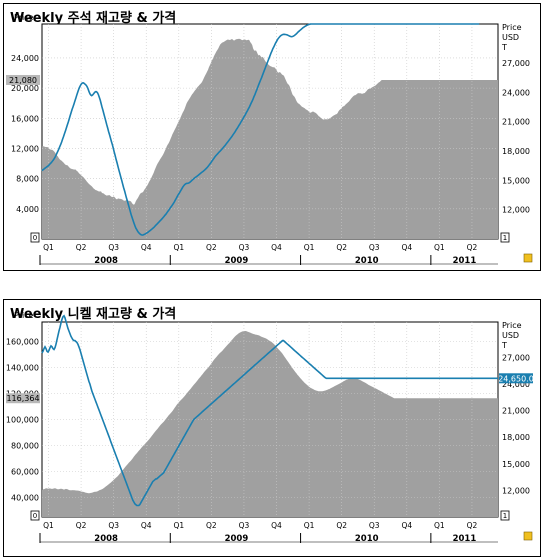 The width and height of the screenshot is (544, 560). What do you see at coordinates (27, 209) in the screenshot?
I see `left-tick-label: 4,000` at bounding box center [27, 209].